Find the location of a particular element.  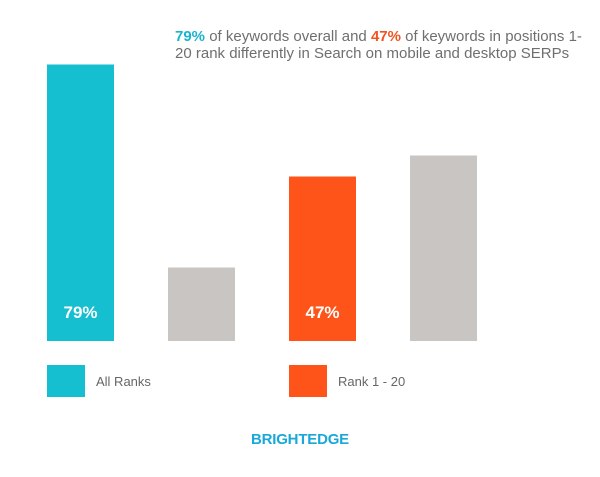

legend-item-all-ranks: All Ranks is located at coordinates (99, 381).